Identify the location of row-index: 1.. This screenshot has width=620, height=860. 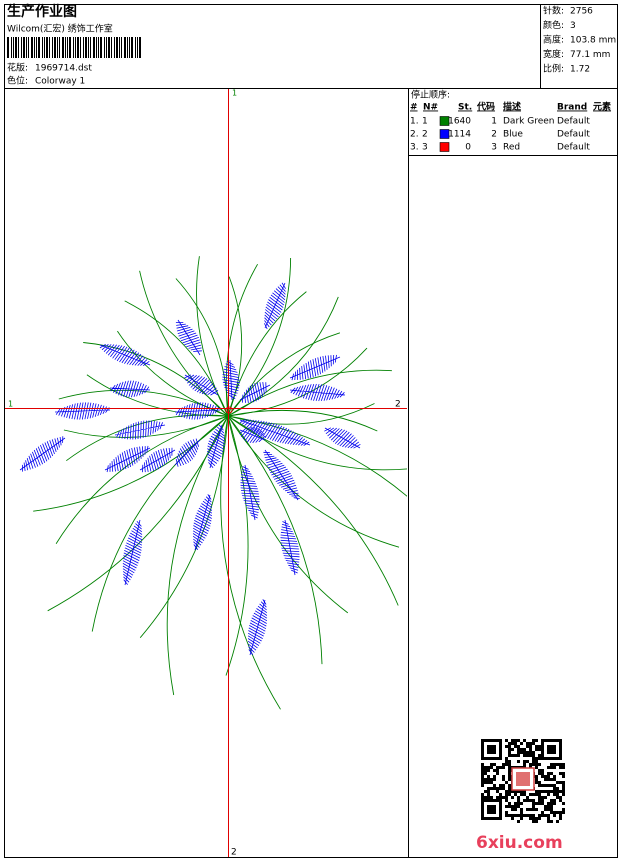
(414, 122).